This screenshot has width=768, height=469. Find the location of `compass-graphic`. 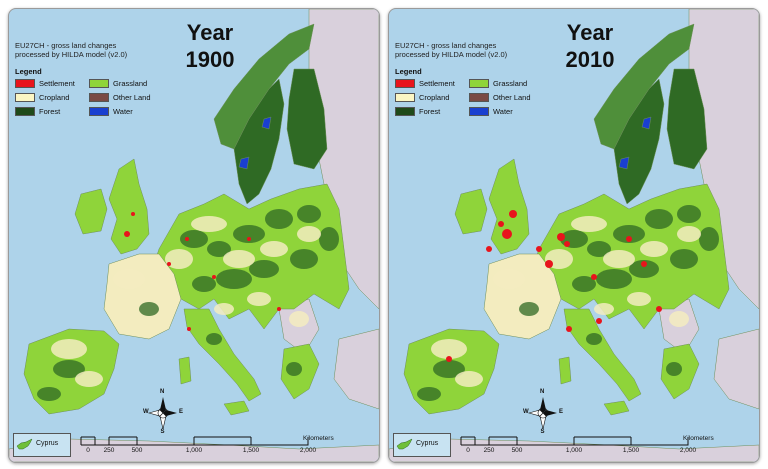

compass-graphic is located at coordinates (162, 413).